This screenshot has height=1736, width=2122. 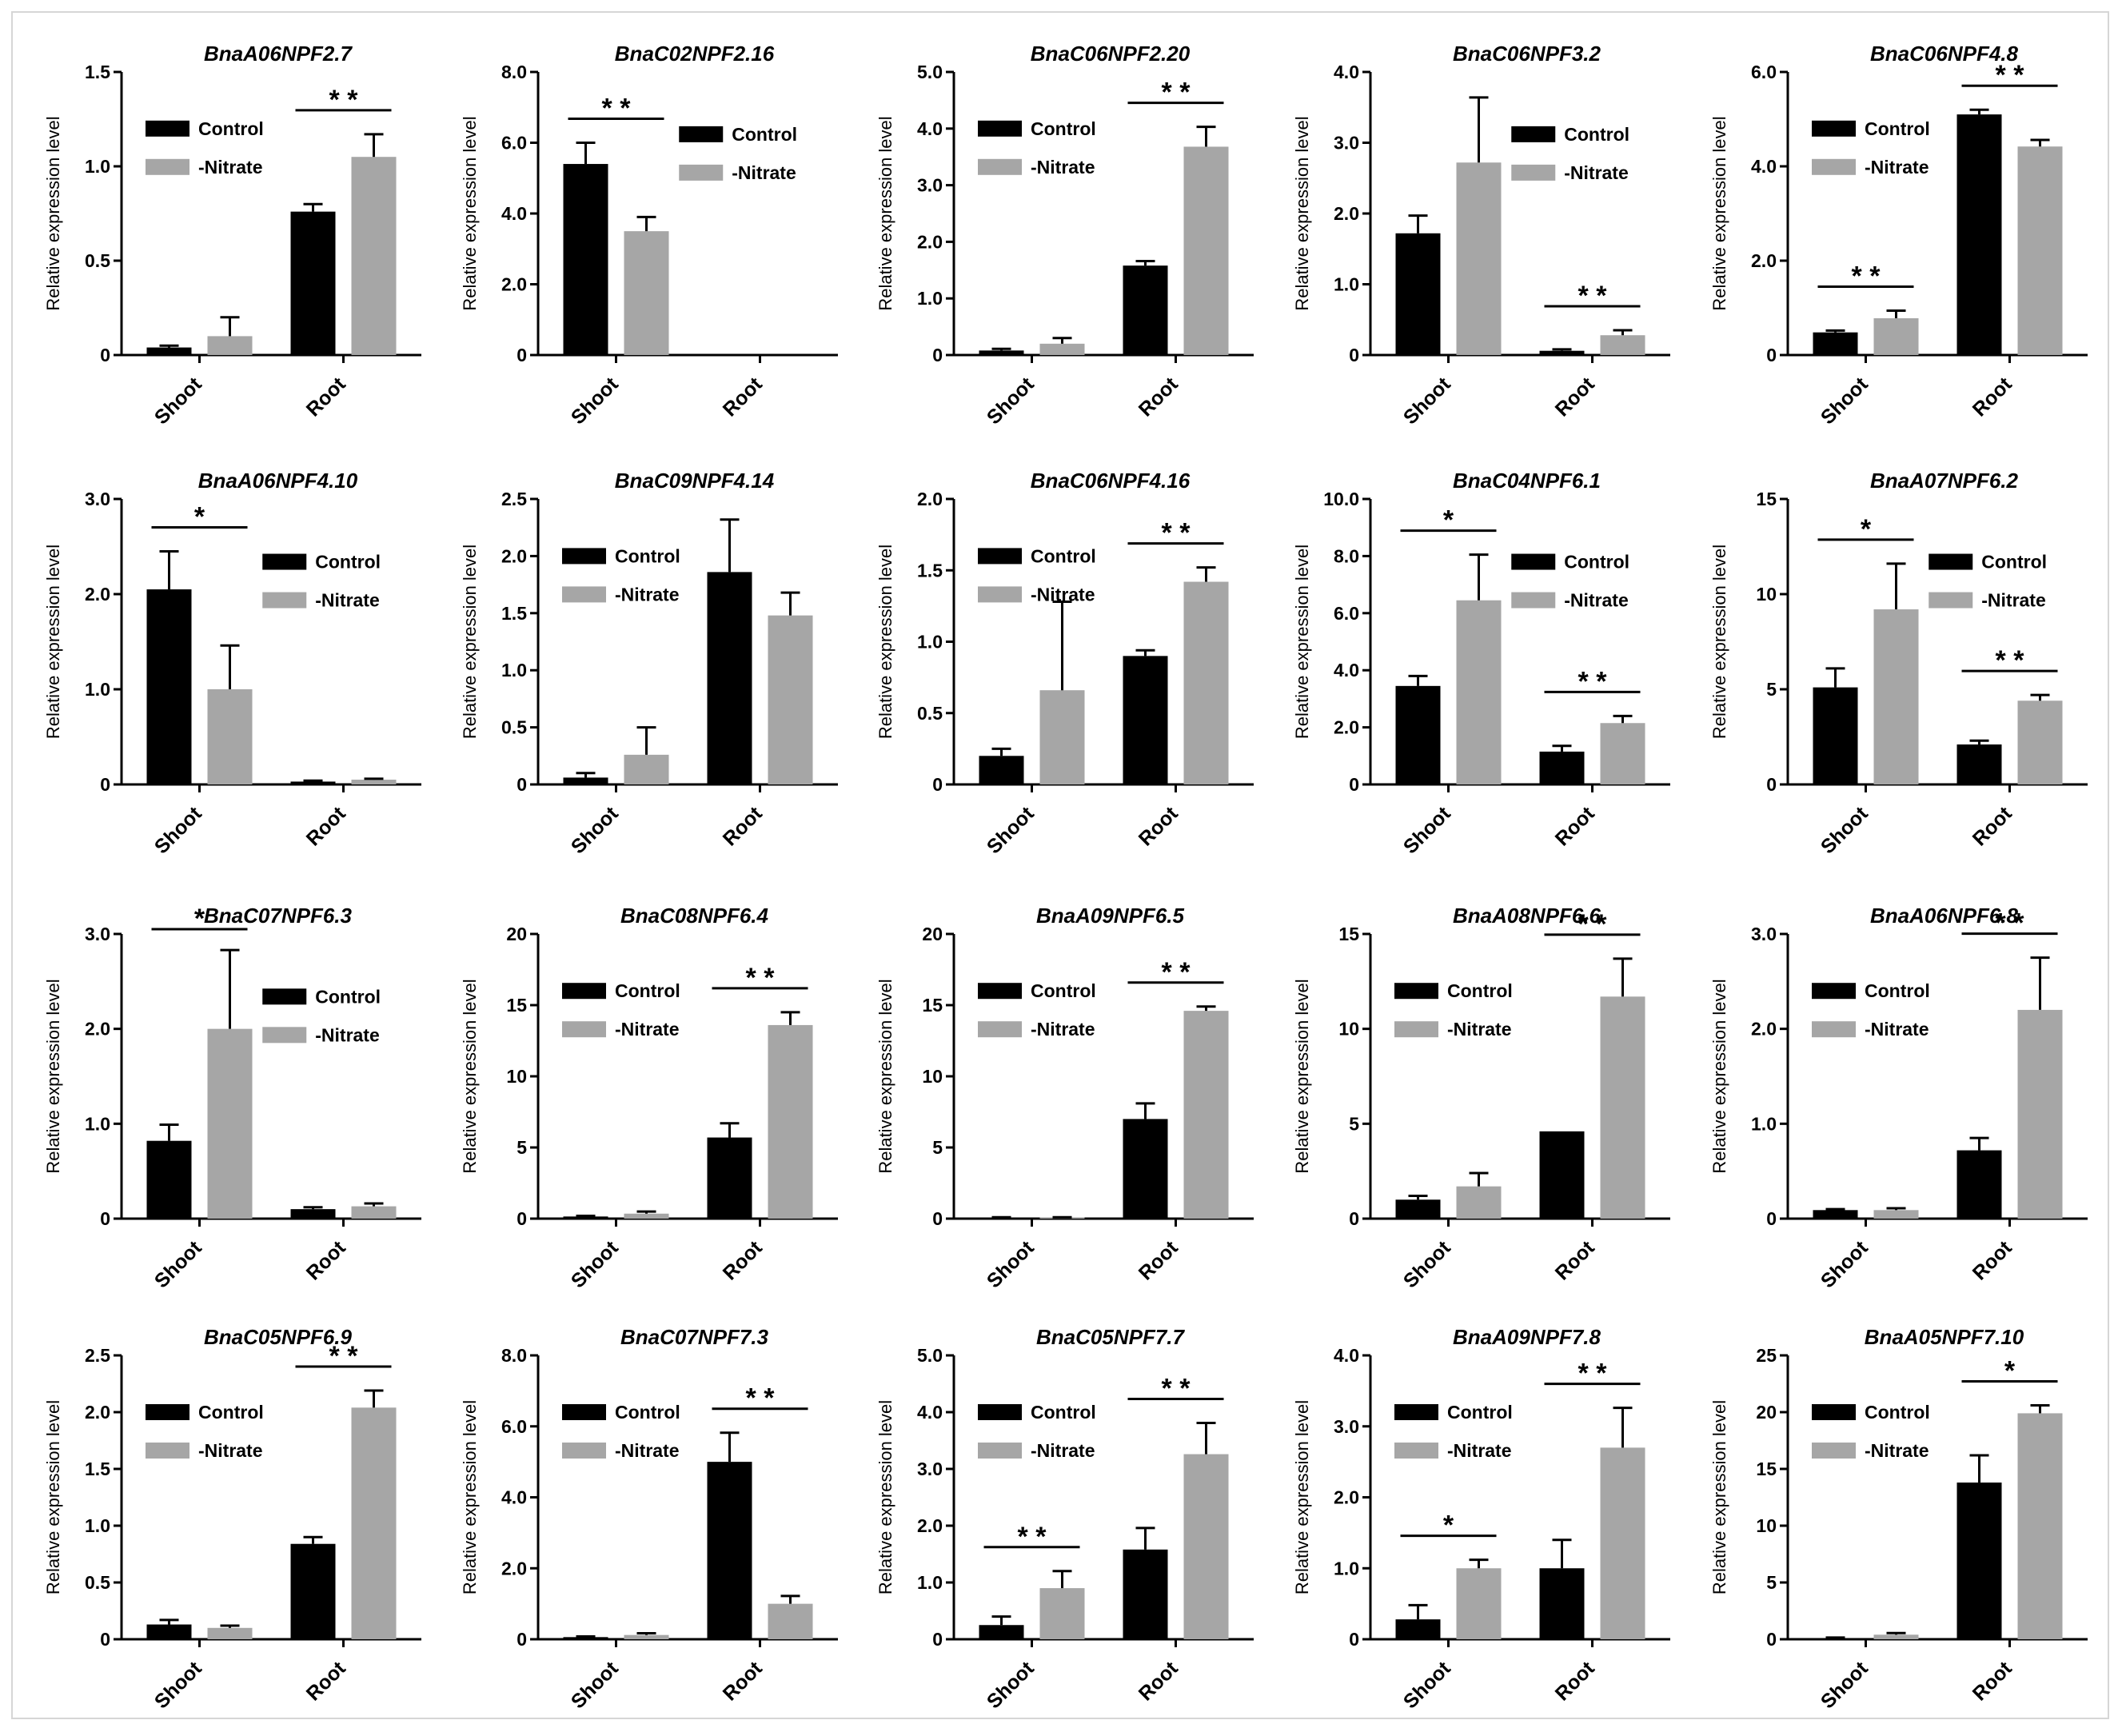 What do you see at coordinates (278, 481) in the screenshot?
I see `chart-title: BnaA06NPF4.10` at bounding box center [278, 481].